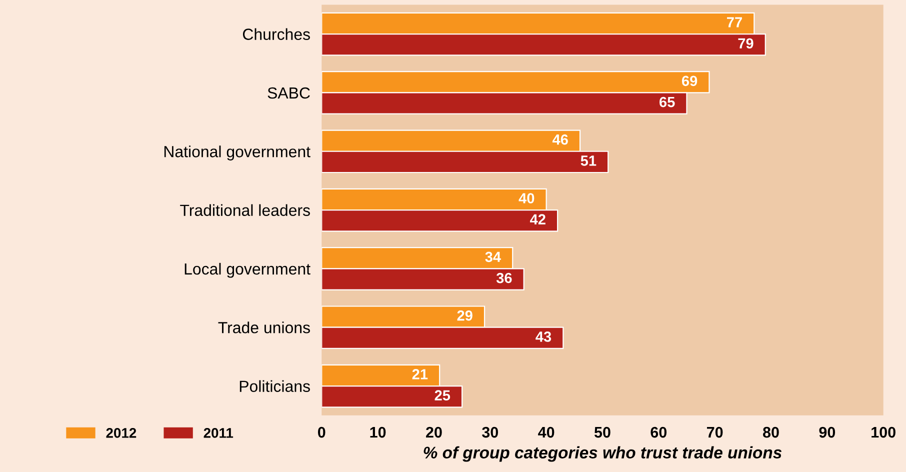 The width and height of the screenshot is (906, 472). What do you see at coordinates (464, 315) in the screenshot?
I see `data-label: 29` at bounding box center [464, 315].